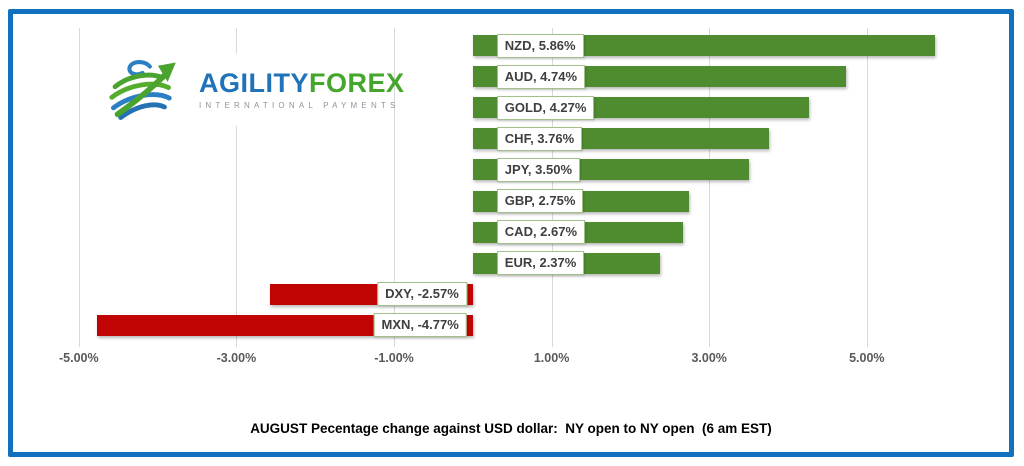  I want to click on globe-arrow-icon, so click(142, 90).